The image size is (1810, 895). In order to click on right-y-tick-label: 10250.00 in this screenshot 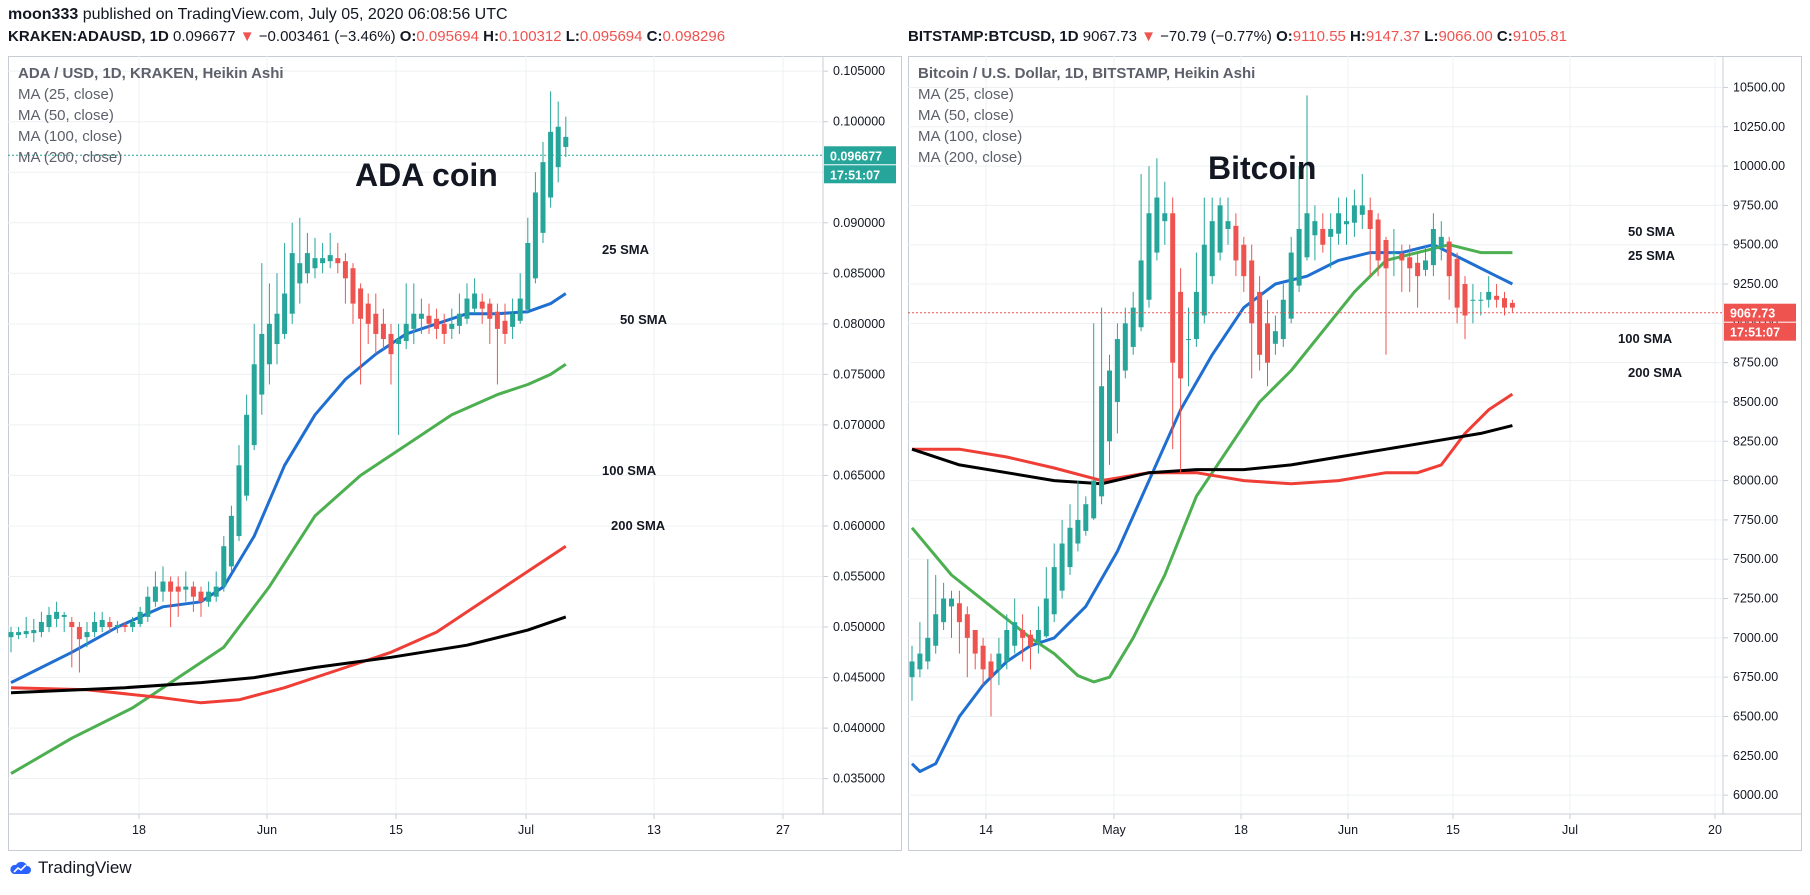, I will do `click(1759, 127)`.